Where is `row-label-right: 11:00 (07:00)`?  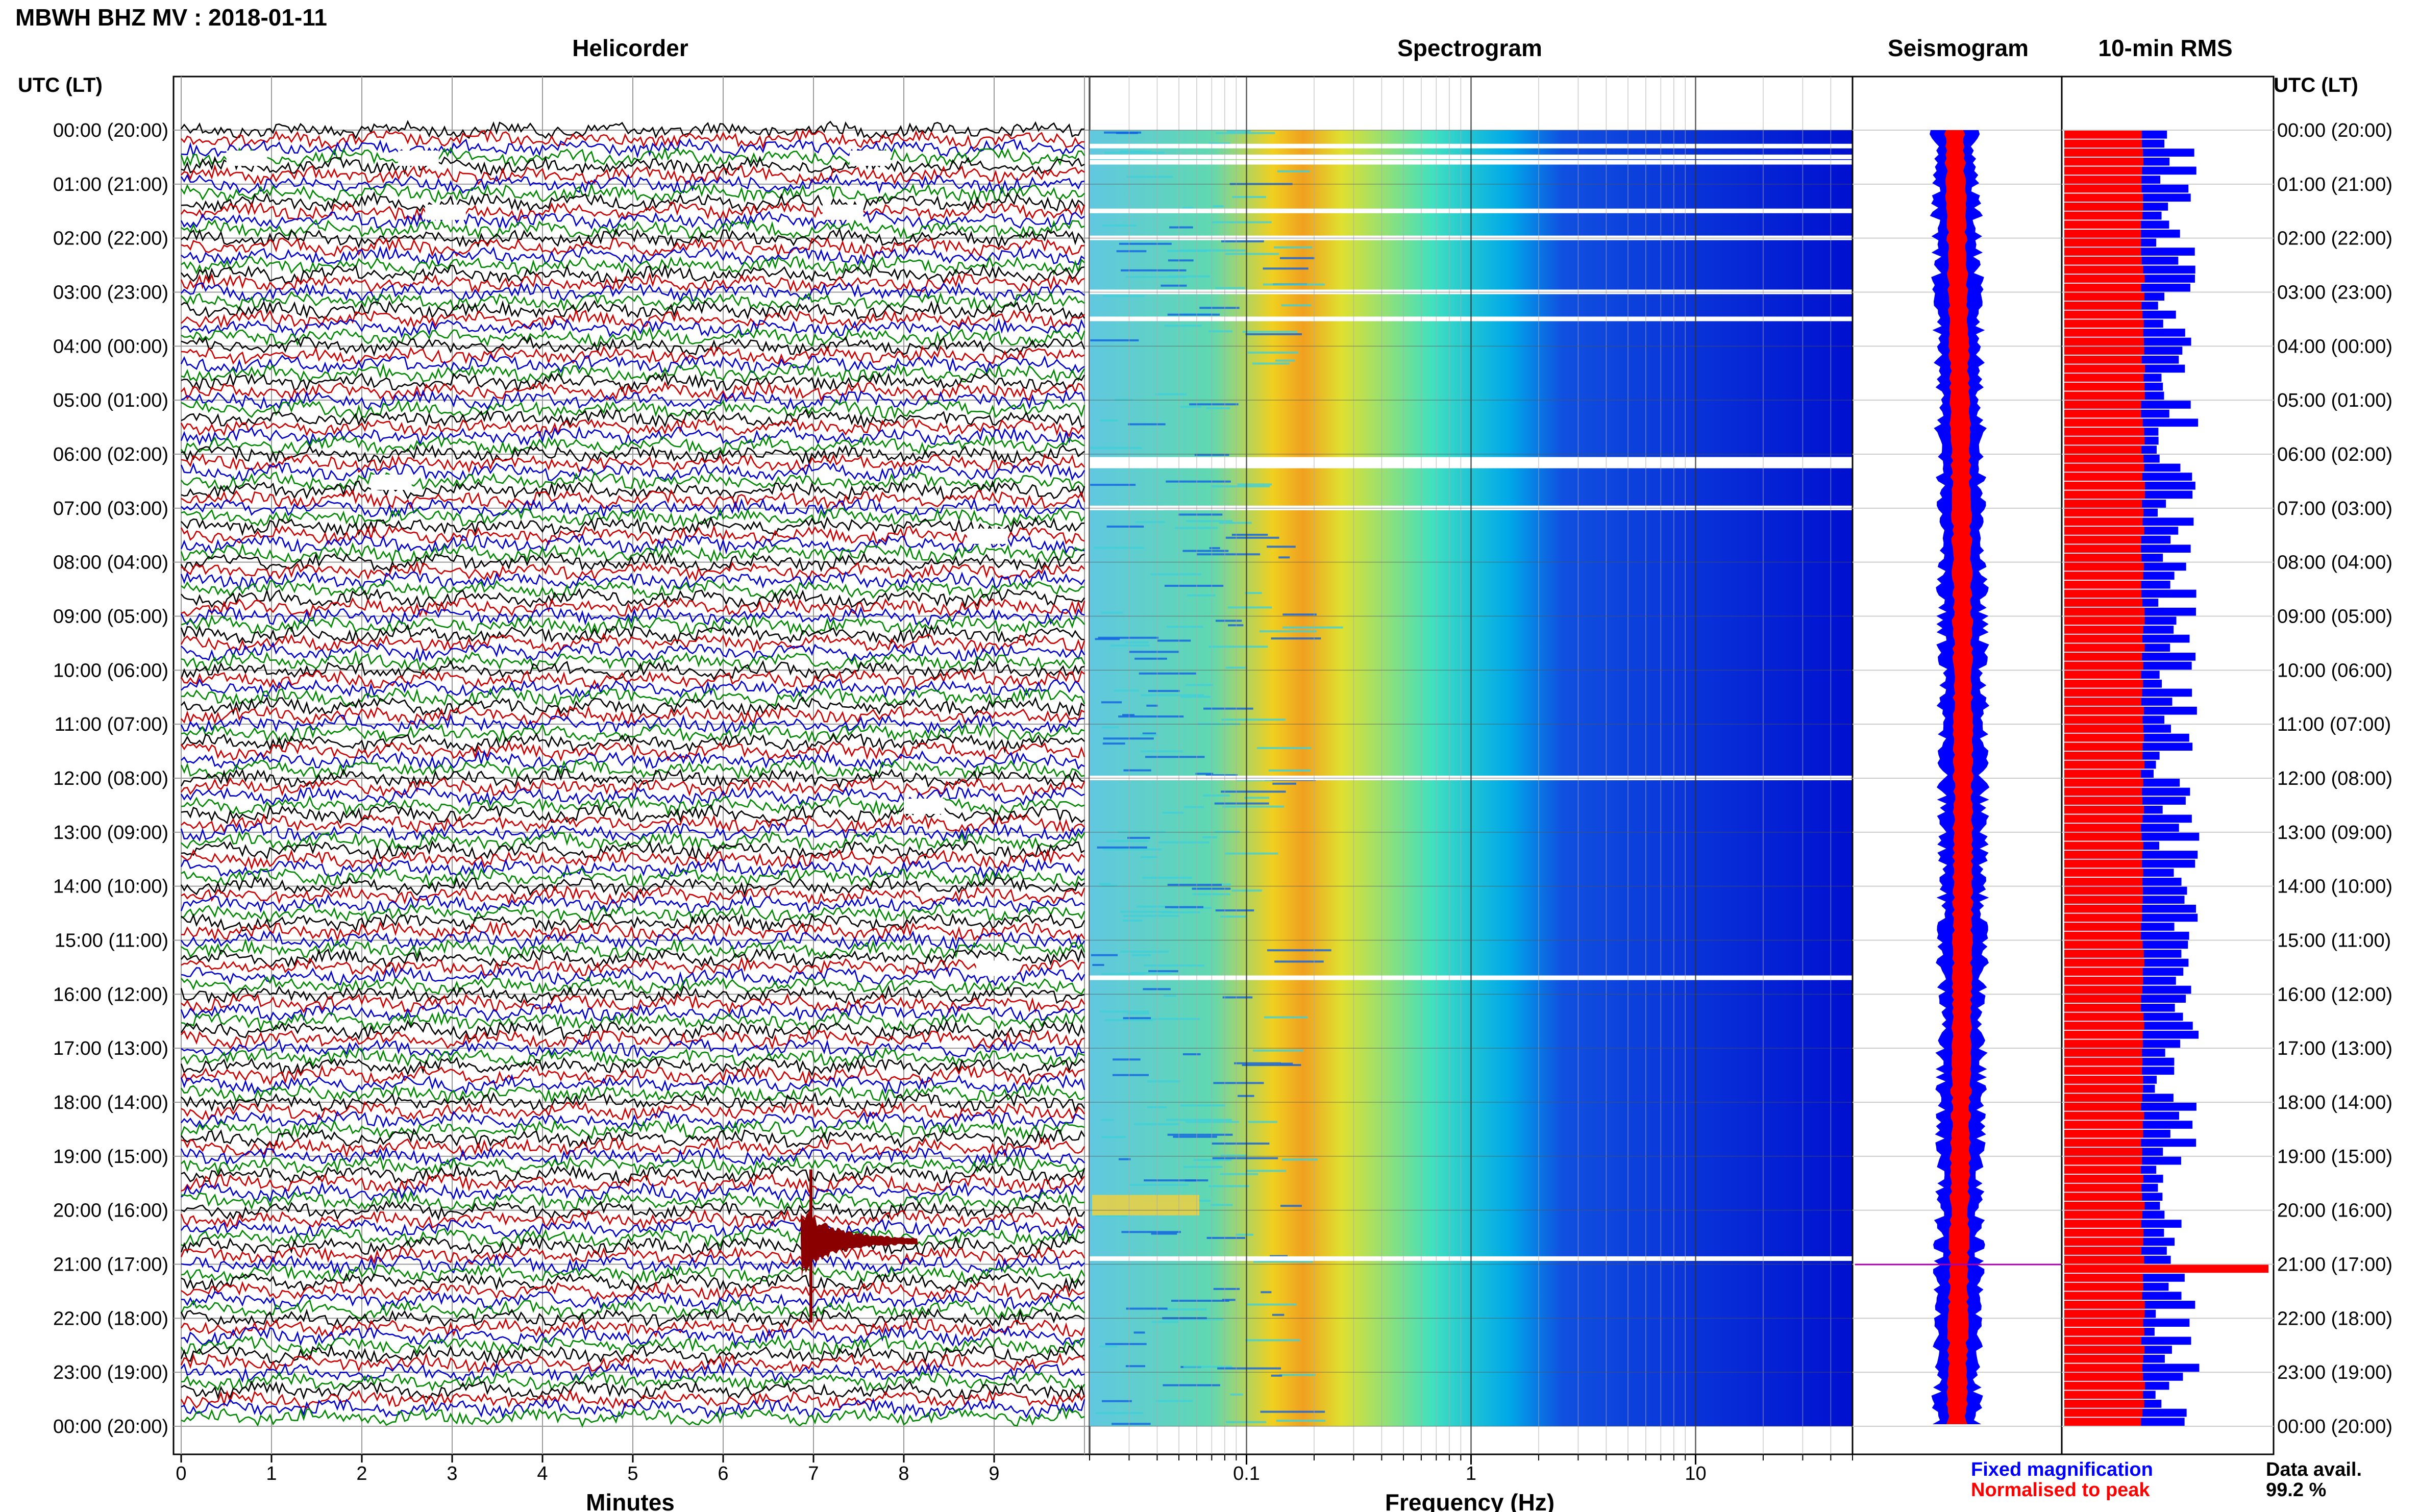 row-label-right: 11:00 (07:00) is located at coordinates (2334, 724).